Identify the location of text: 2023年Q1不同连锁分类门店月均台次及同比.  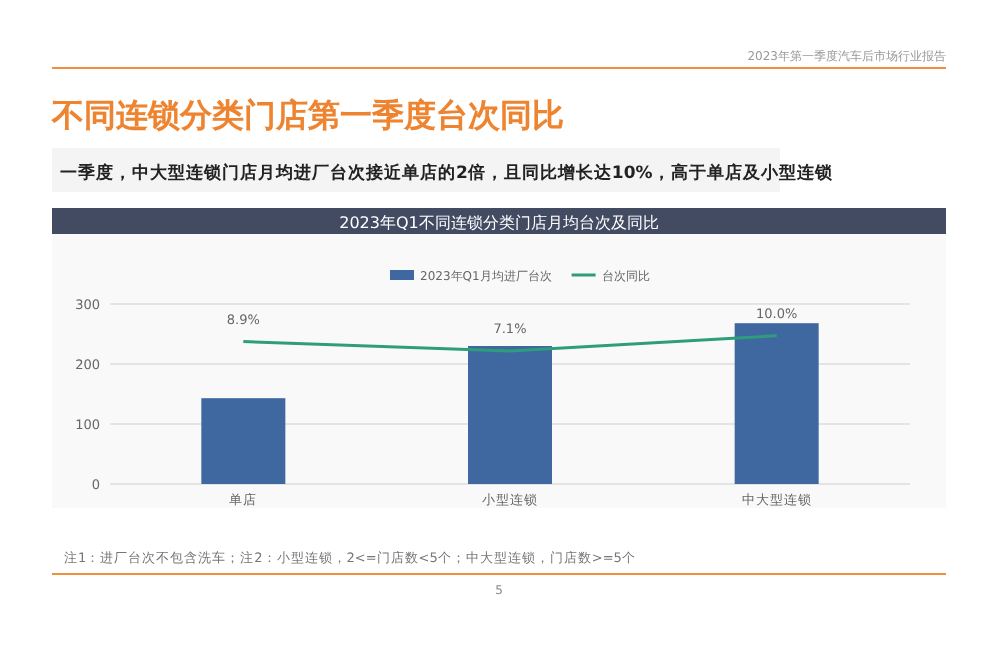
(499, 223).